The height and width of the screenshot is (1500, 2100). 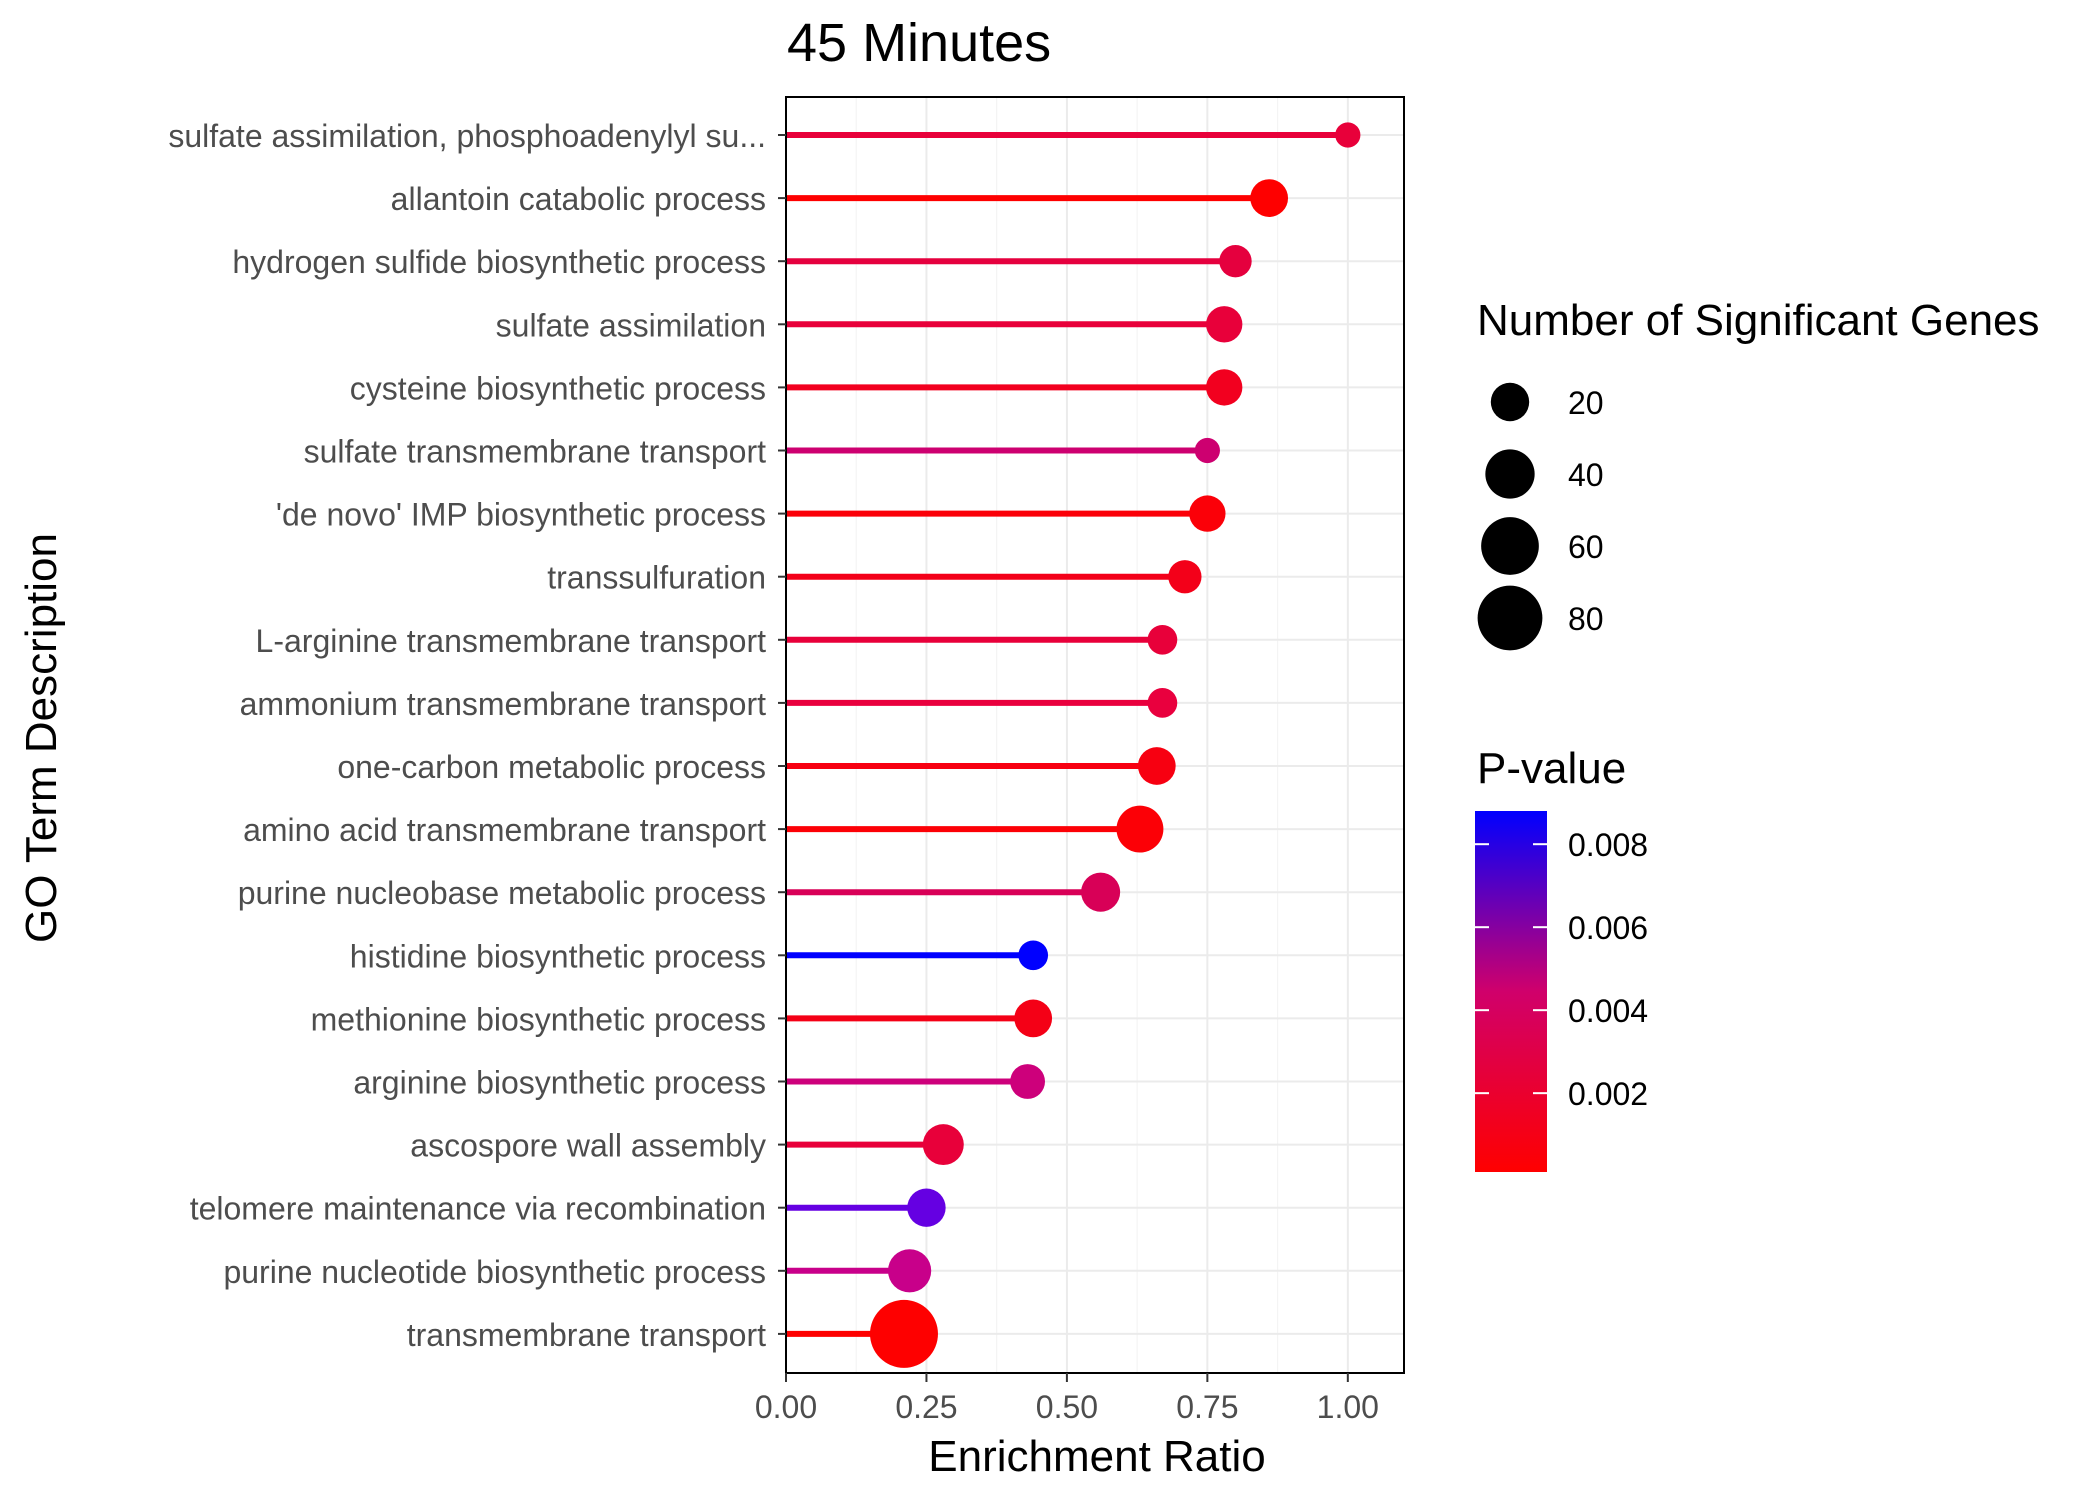 I want to click on x-tick-label: 0.75, so click(x=1207, y=1407).